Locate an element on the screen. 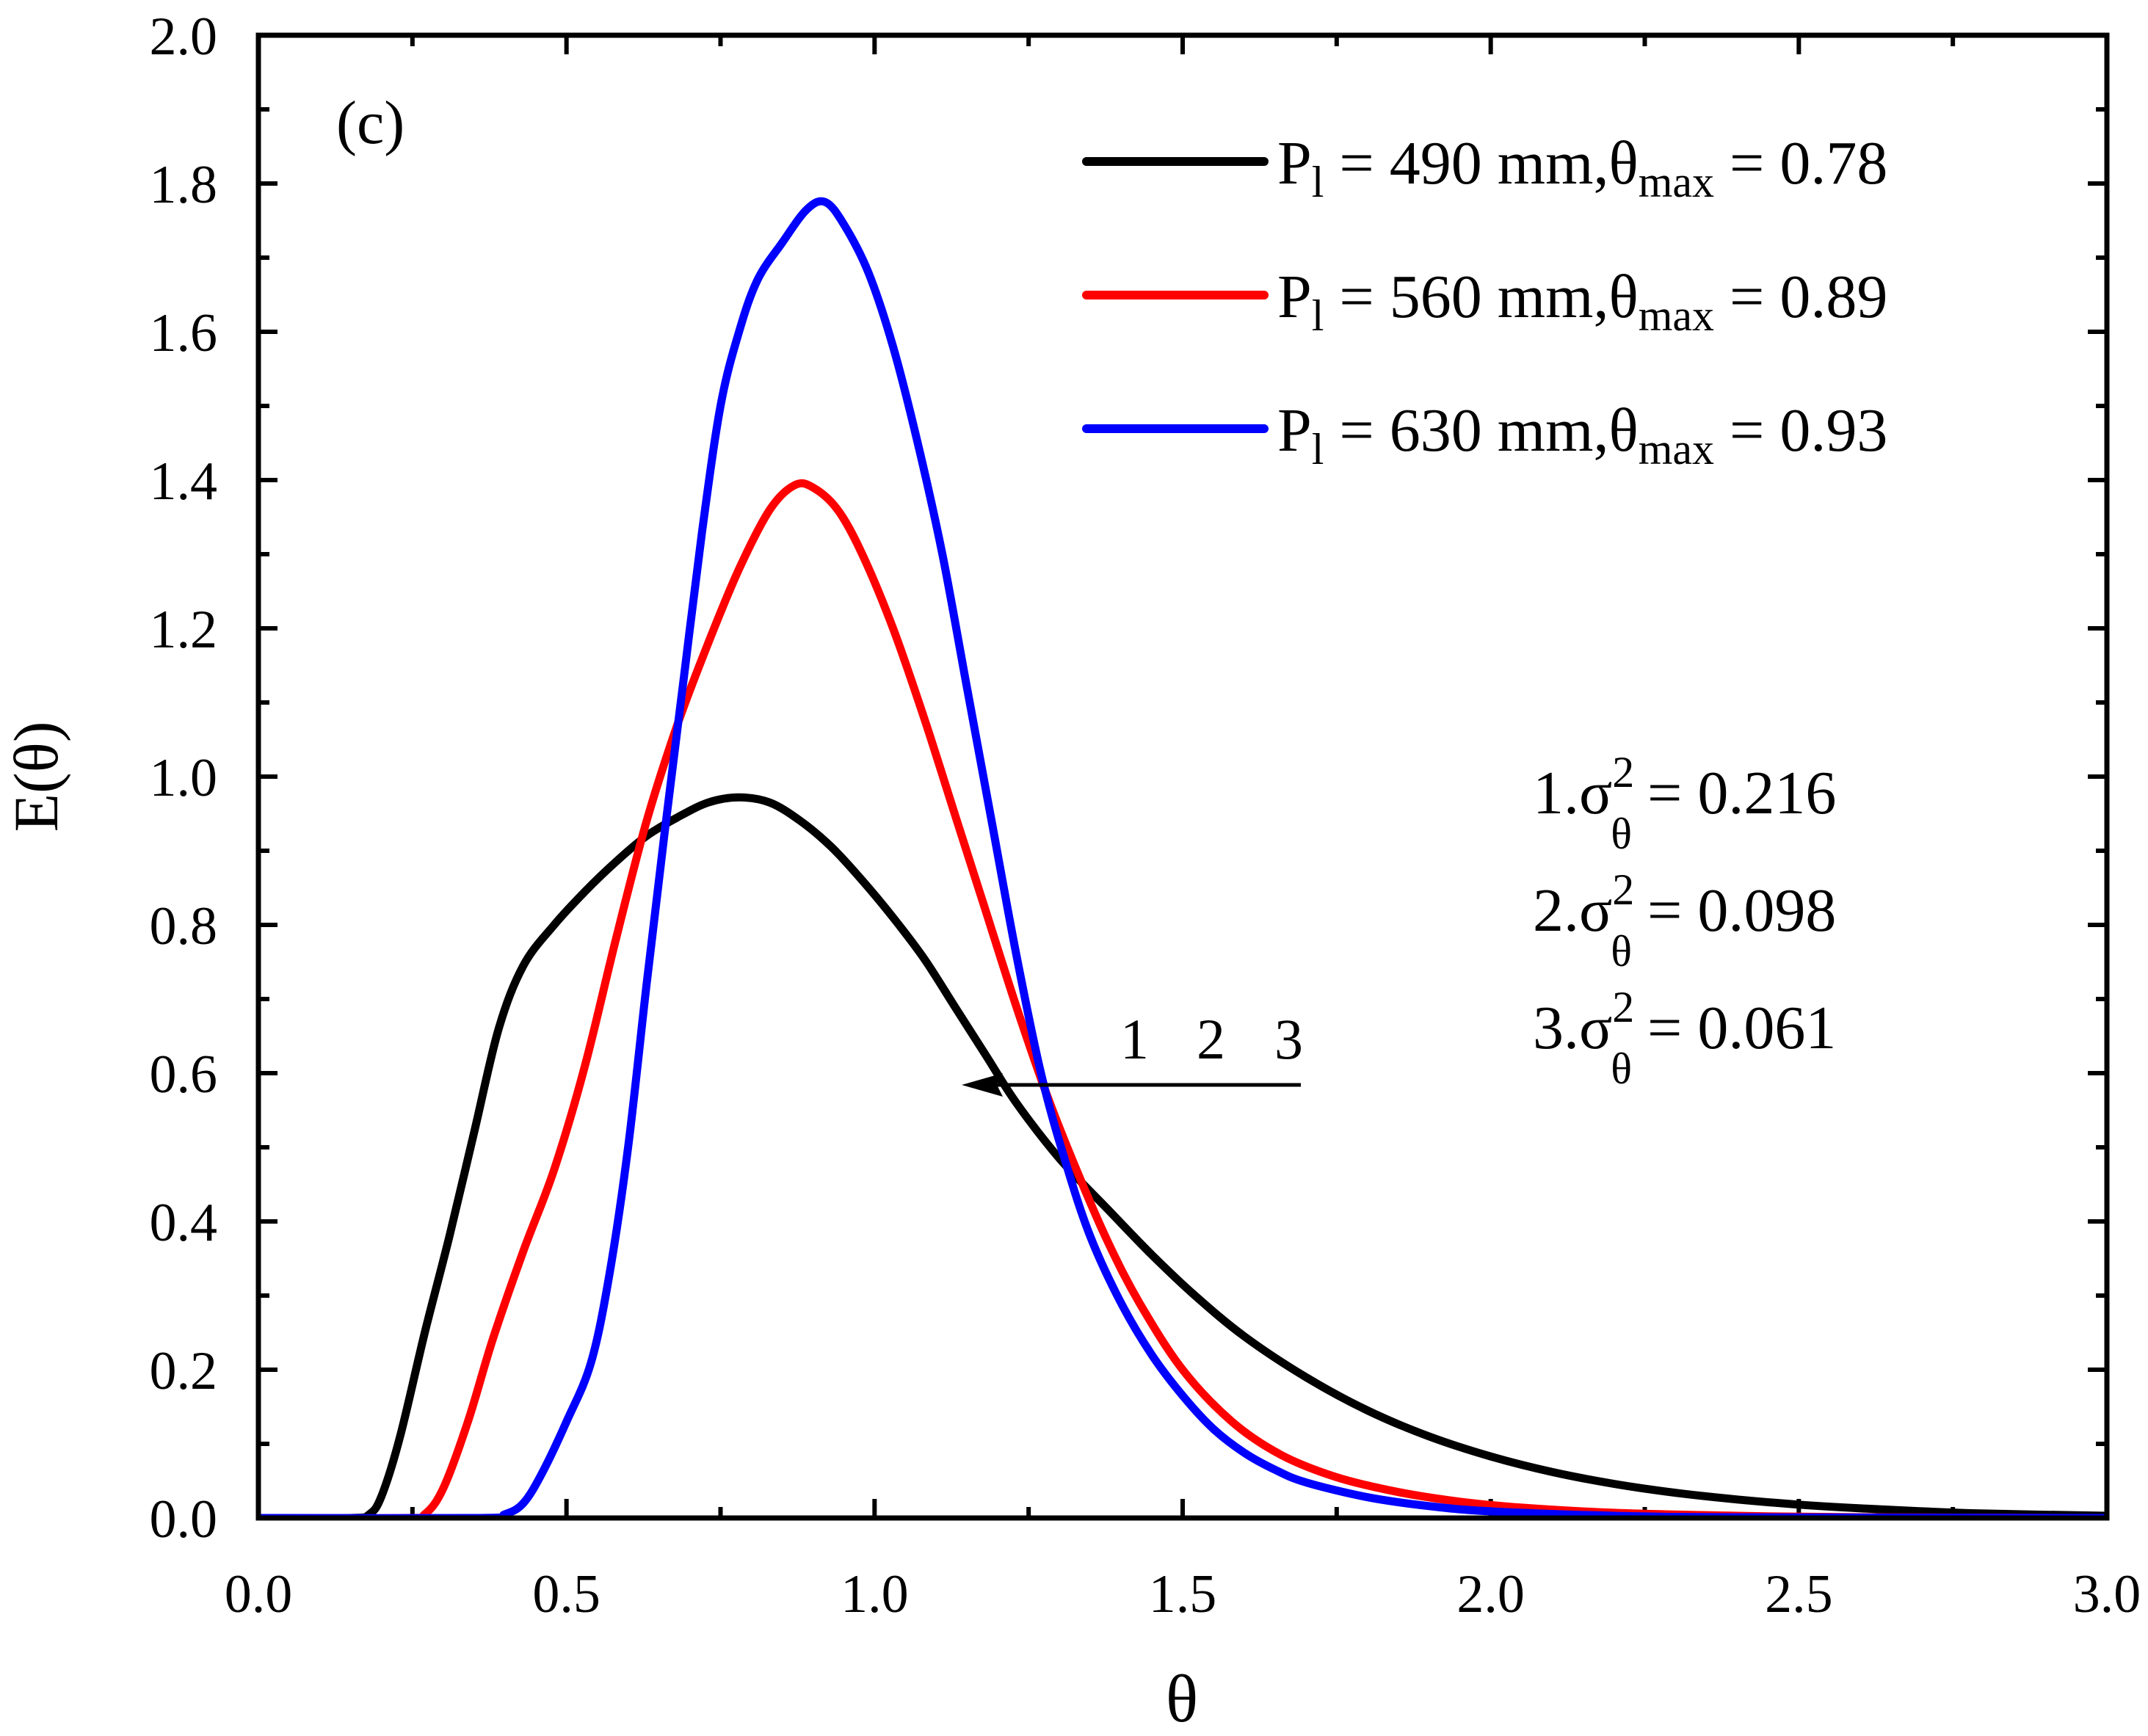  arrow-label-3: 3 is located at coordinates (1289, 1039).